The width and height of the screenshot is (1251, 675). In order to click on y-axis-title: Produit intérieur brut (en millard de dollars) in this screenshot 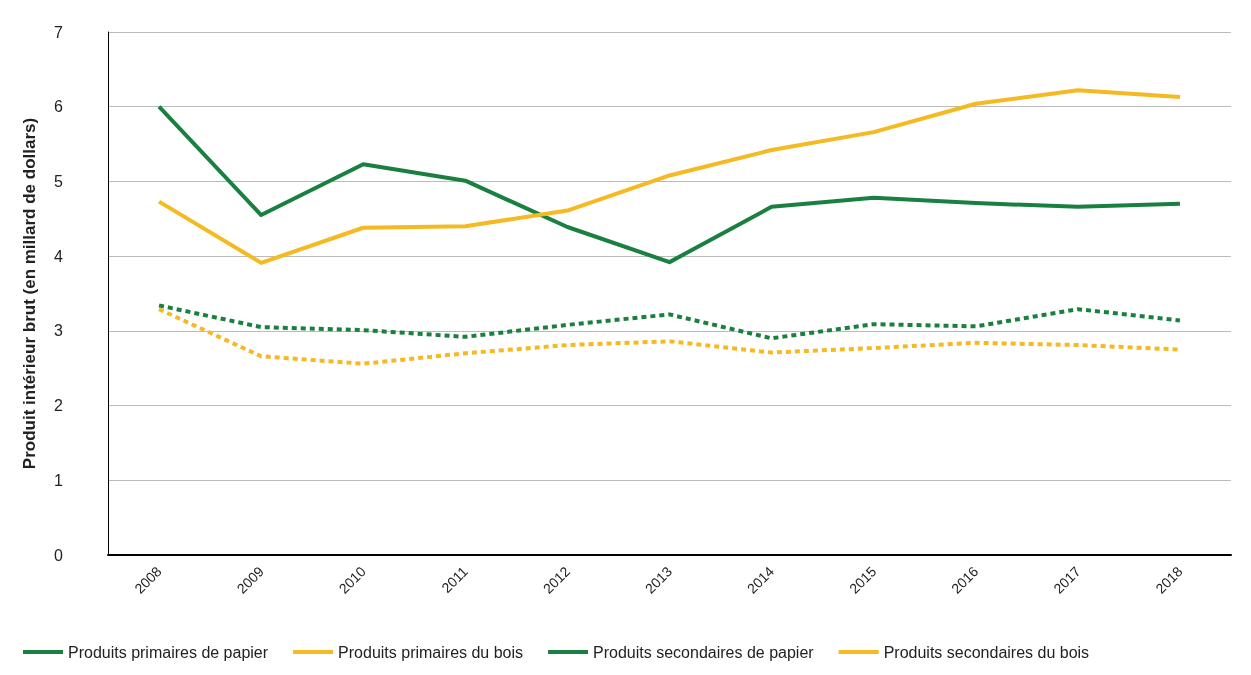, I will do `click(29, 293)`.